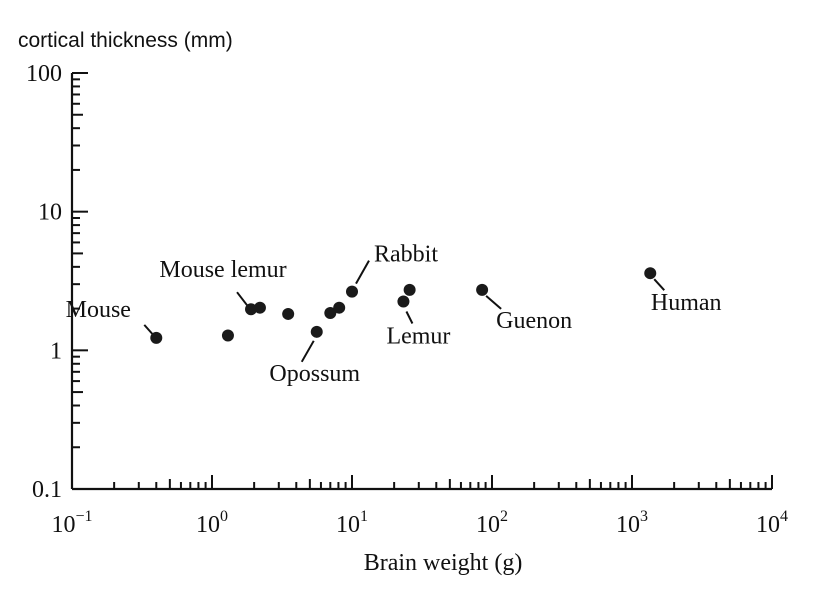 The height and width of the screenshot is (611, 820). I want to click on annotation-label: Human, so click(686, 303).